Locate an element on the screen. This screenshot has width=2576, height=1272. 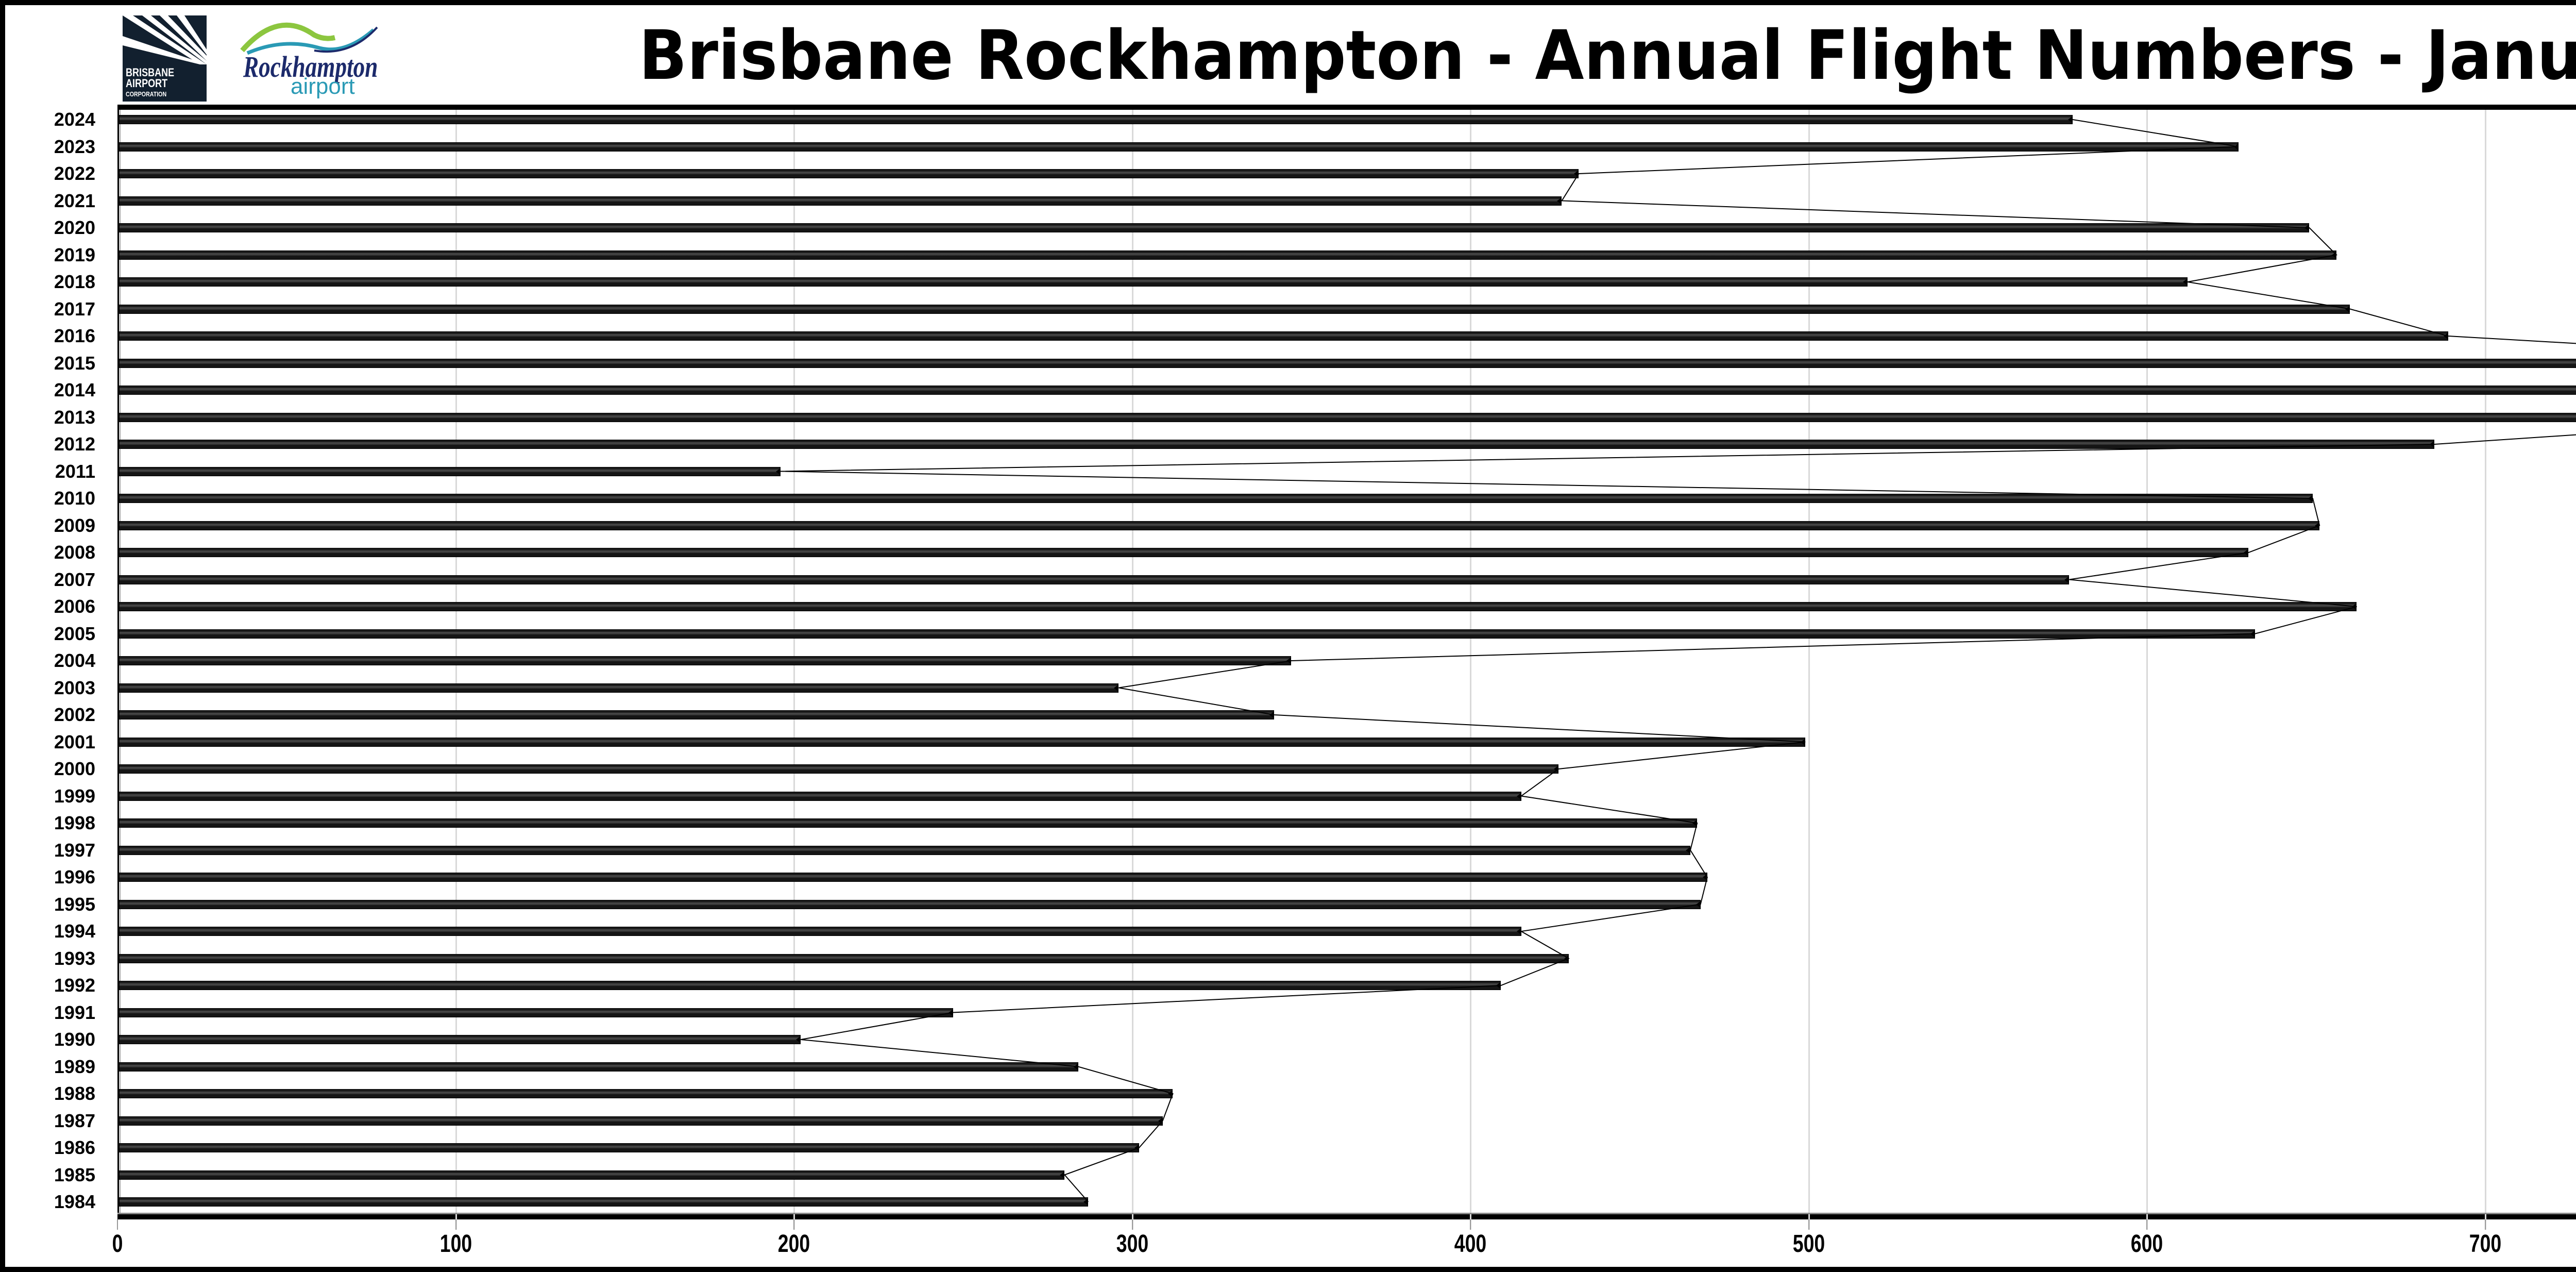
logo-text-airport: airport is located at coordinates (323, 86).